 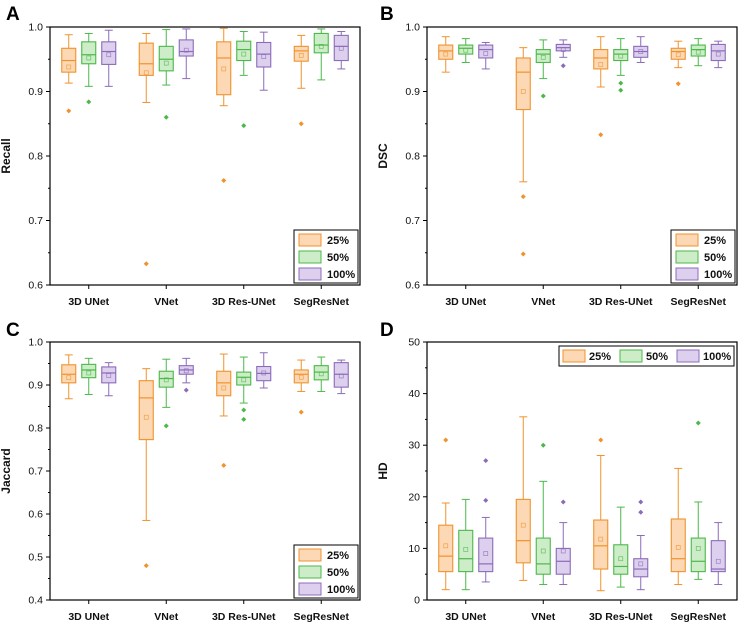 I want to click on legend-label: 100%, so click(x=717, y=357).